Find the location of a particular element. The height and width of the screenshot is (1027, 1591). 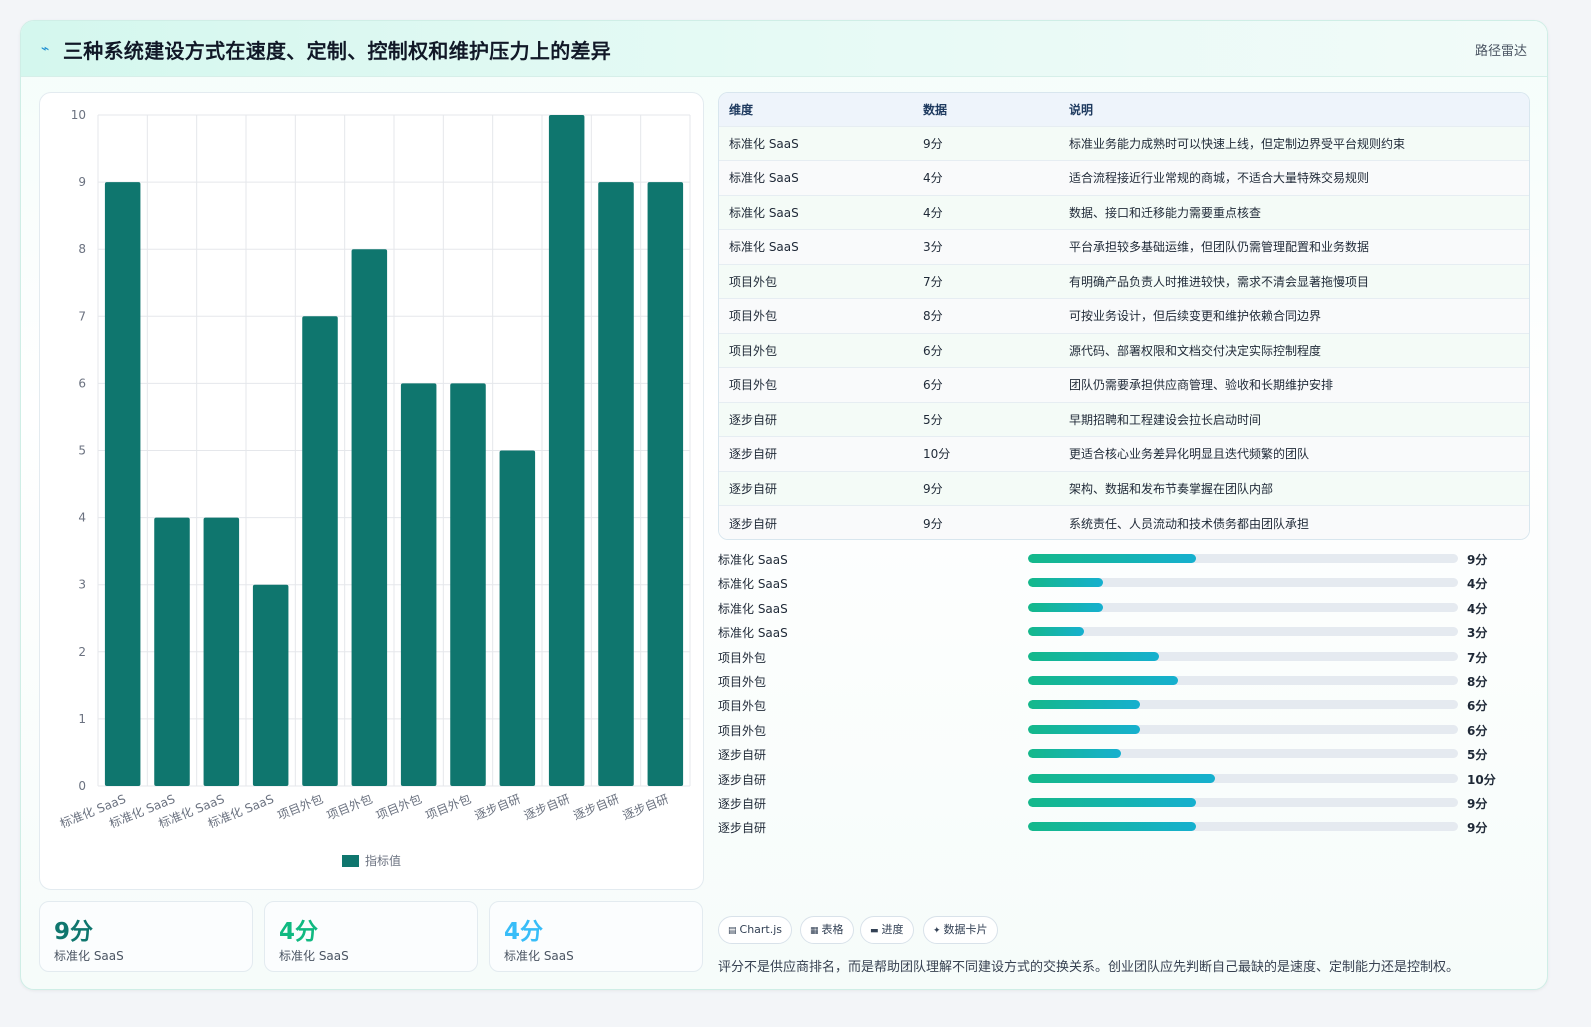

cell-data: 3分 is located at coordinates (933, 247).